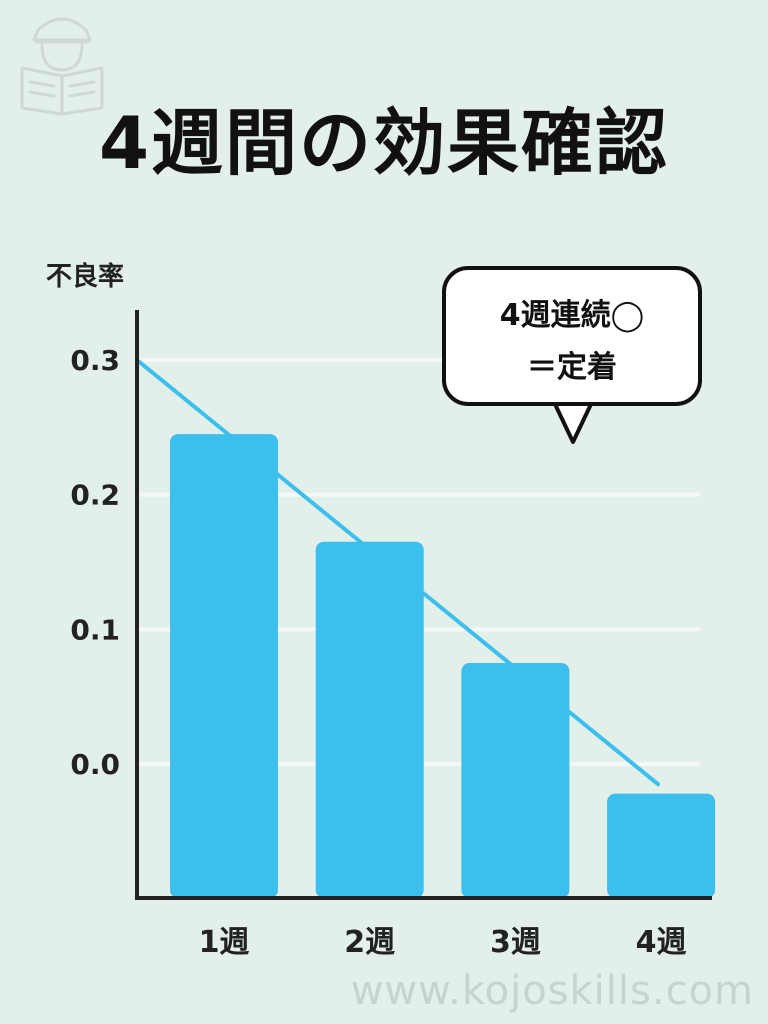  What do you see at coordinates (515, 942) in the screenshot?
I see `x-tick-label: 3週` at bounding box center [515, 942].